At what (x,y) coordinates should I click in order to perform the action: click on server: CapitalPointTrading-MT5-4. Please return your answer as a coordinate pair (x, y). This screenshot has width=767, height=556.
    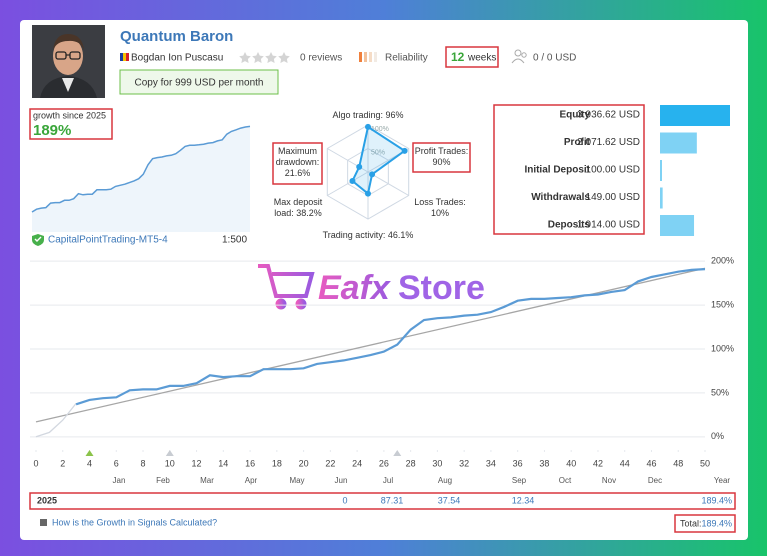
    Looking at the image, I should click on (108, 240).